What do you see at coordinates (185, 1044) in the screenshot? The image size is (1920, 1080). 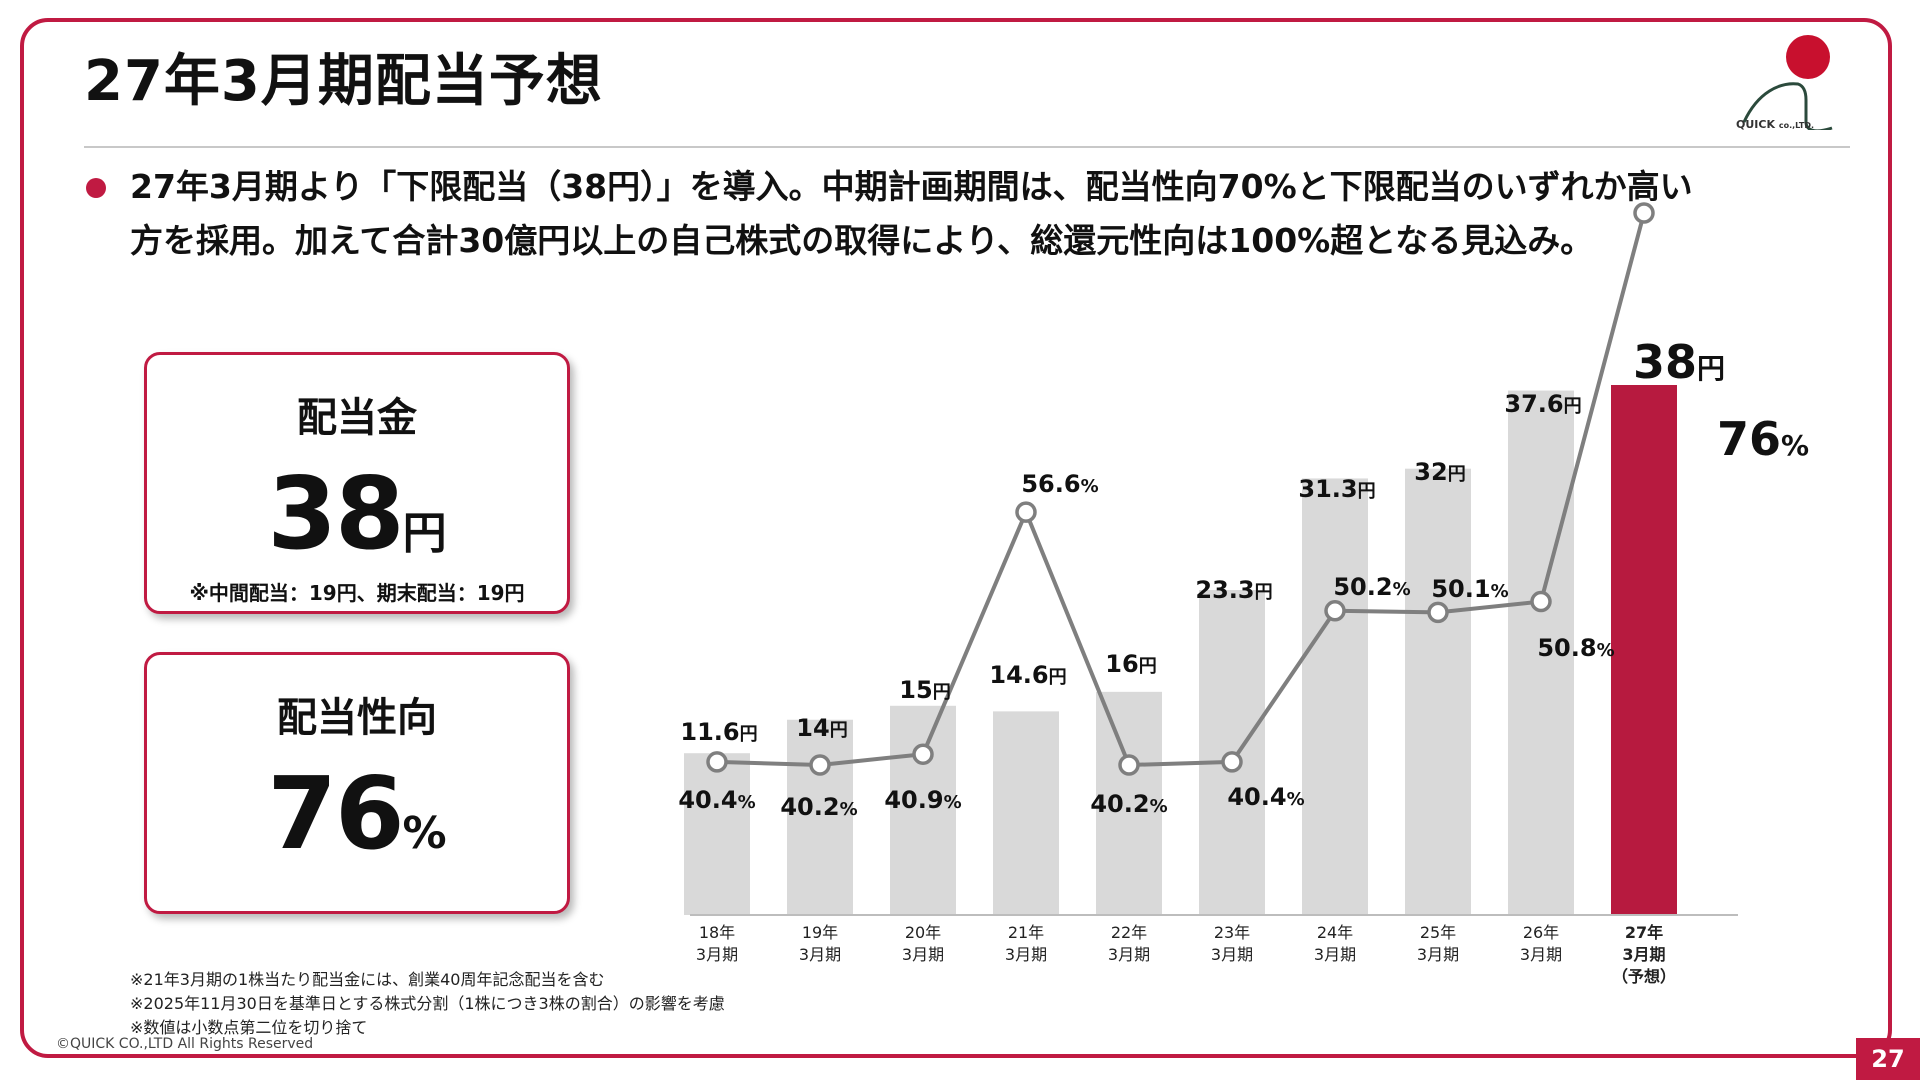 I see `copyright: ©QUICK CO.,LTD All Rights Reserved` at bounding box center [185, 1044].